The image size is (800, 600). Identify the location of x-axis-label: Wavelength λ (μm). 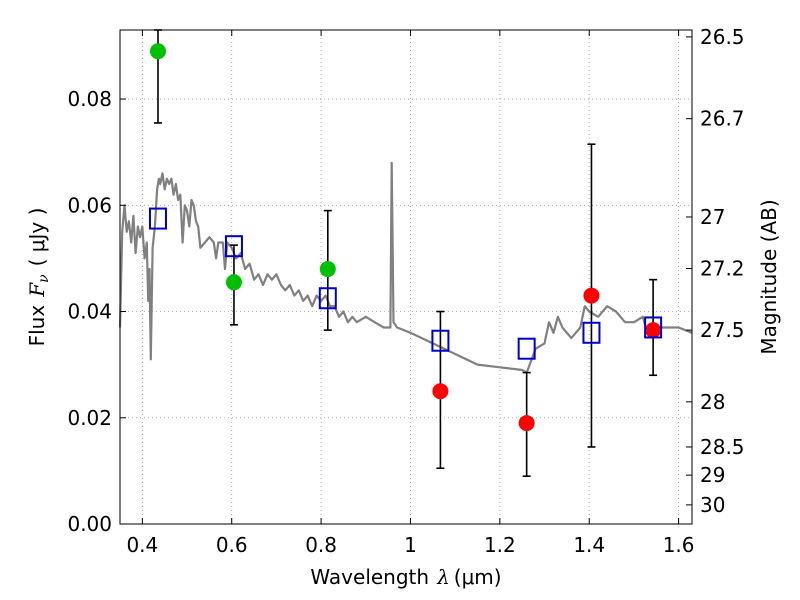
(405, 577).